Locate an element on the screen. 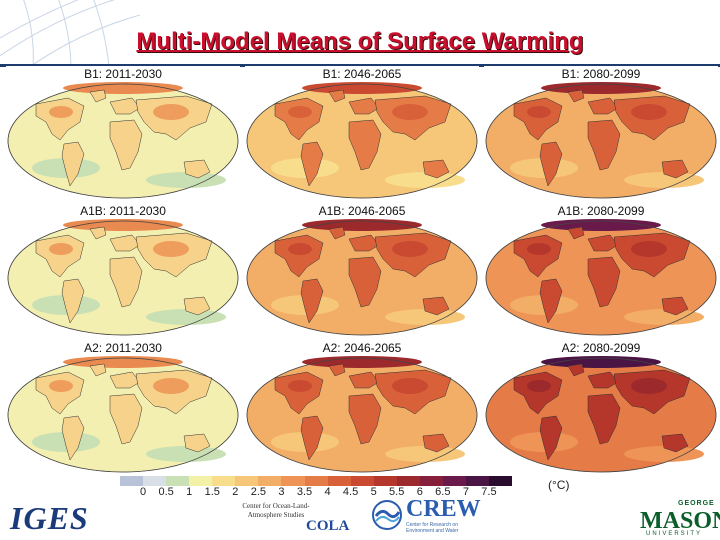  panel-label: A2: 2046-2065 is located at coordinates (362, 348).